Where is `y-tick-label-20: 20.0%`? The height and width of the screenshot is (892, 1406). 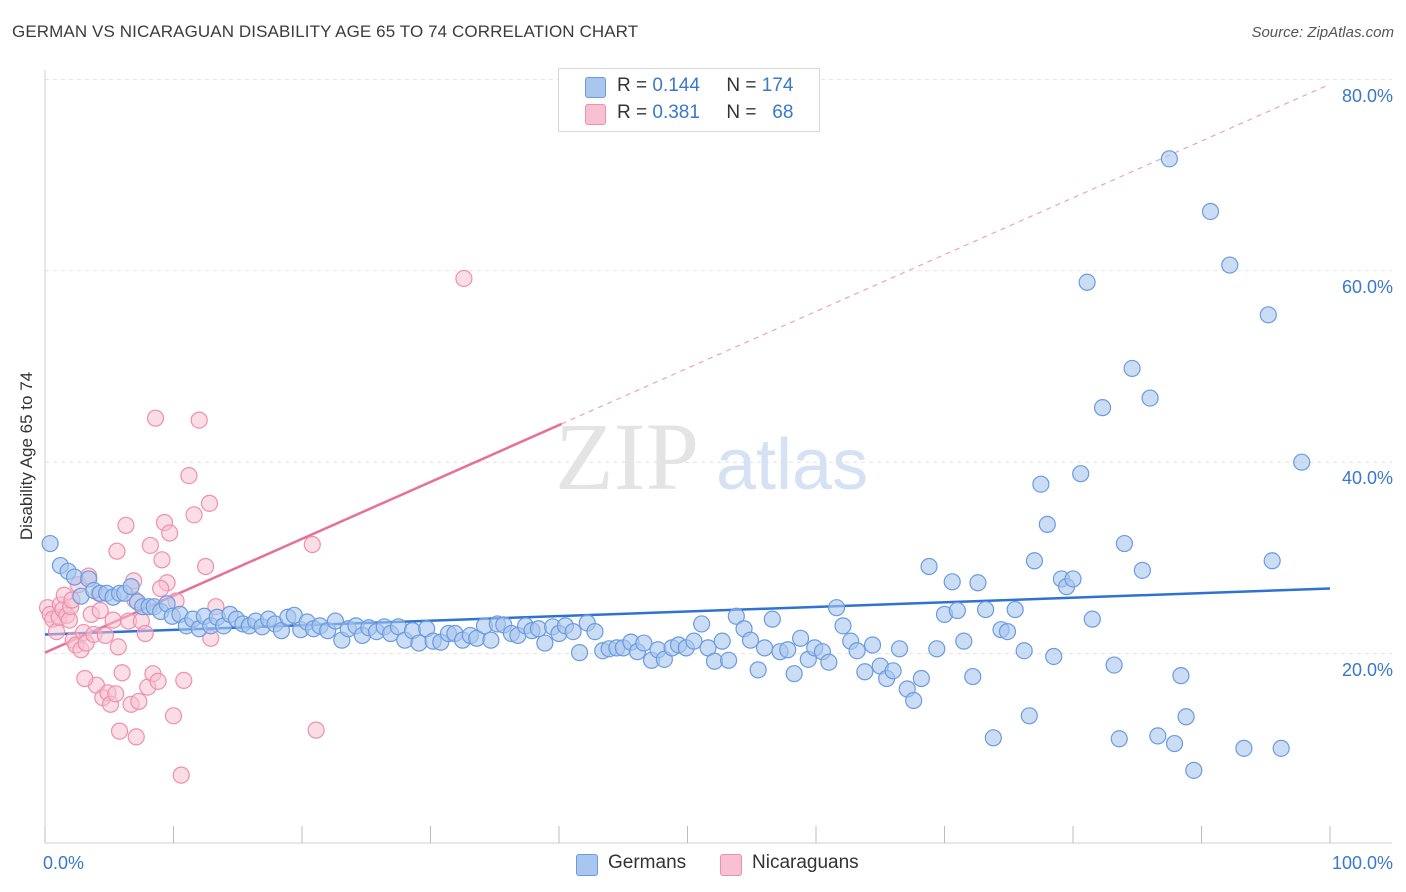
y-tick-label-20: 20.0% is located at coordinates (1367, 670).